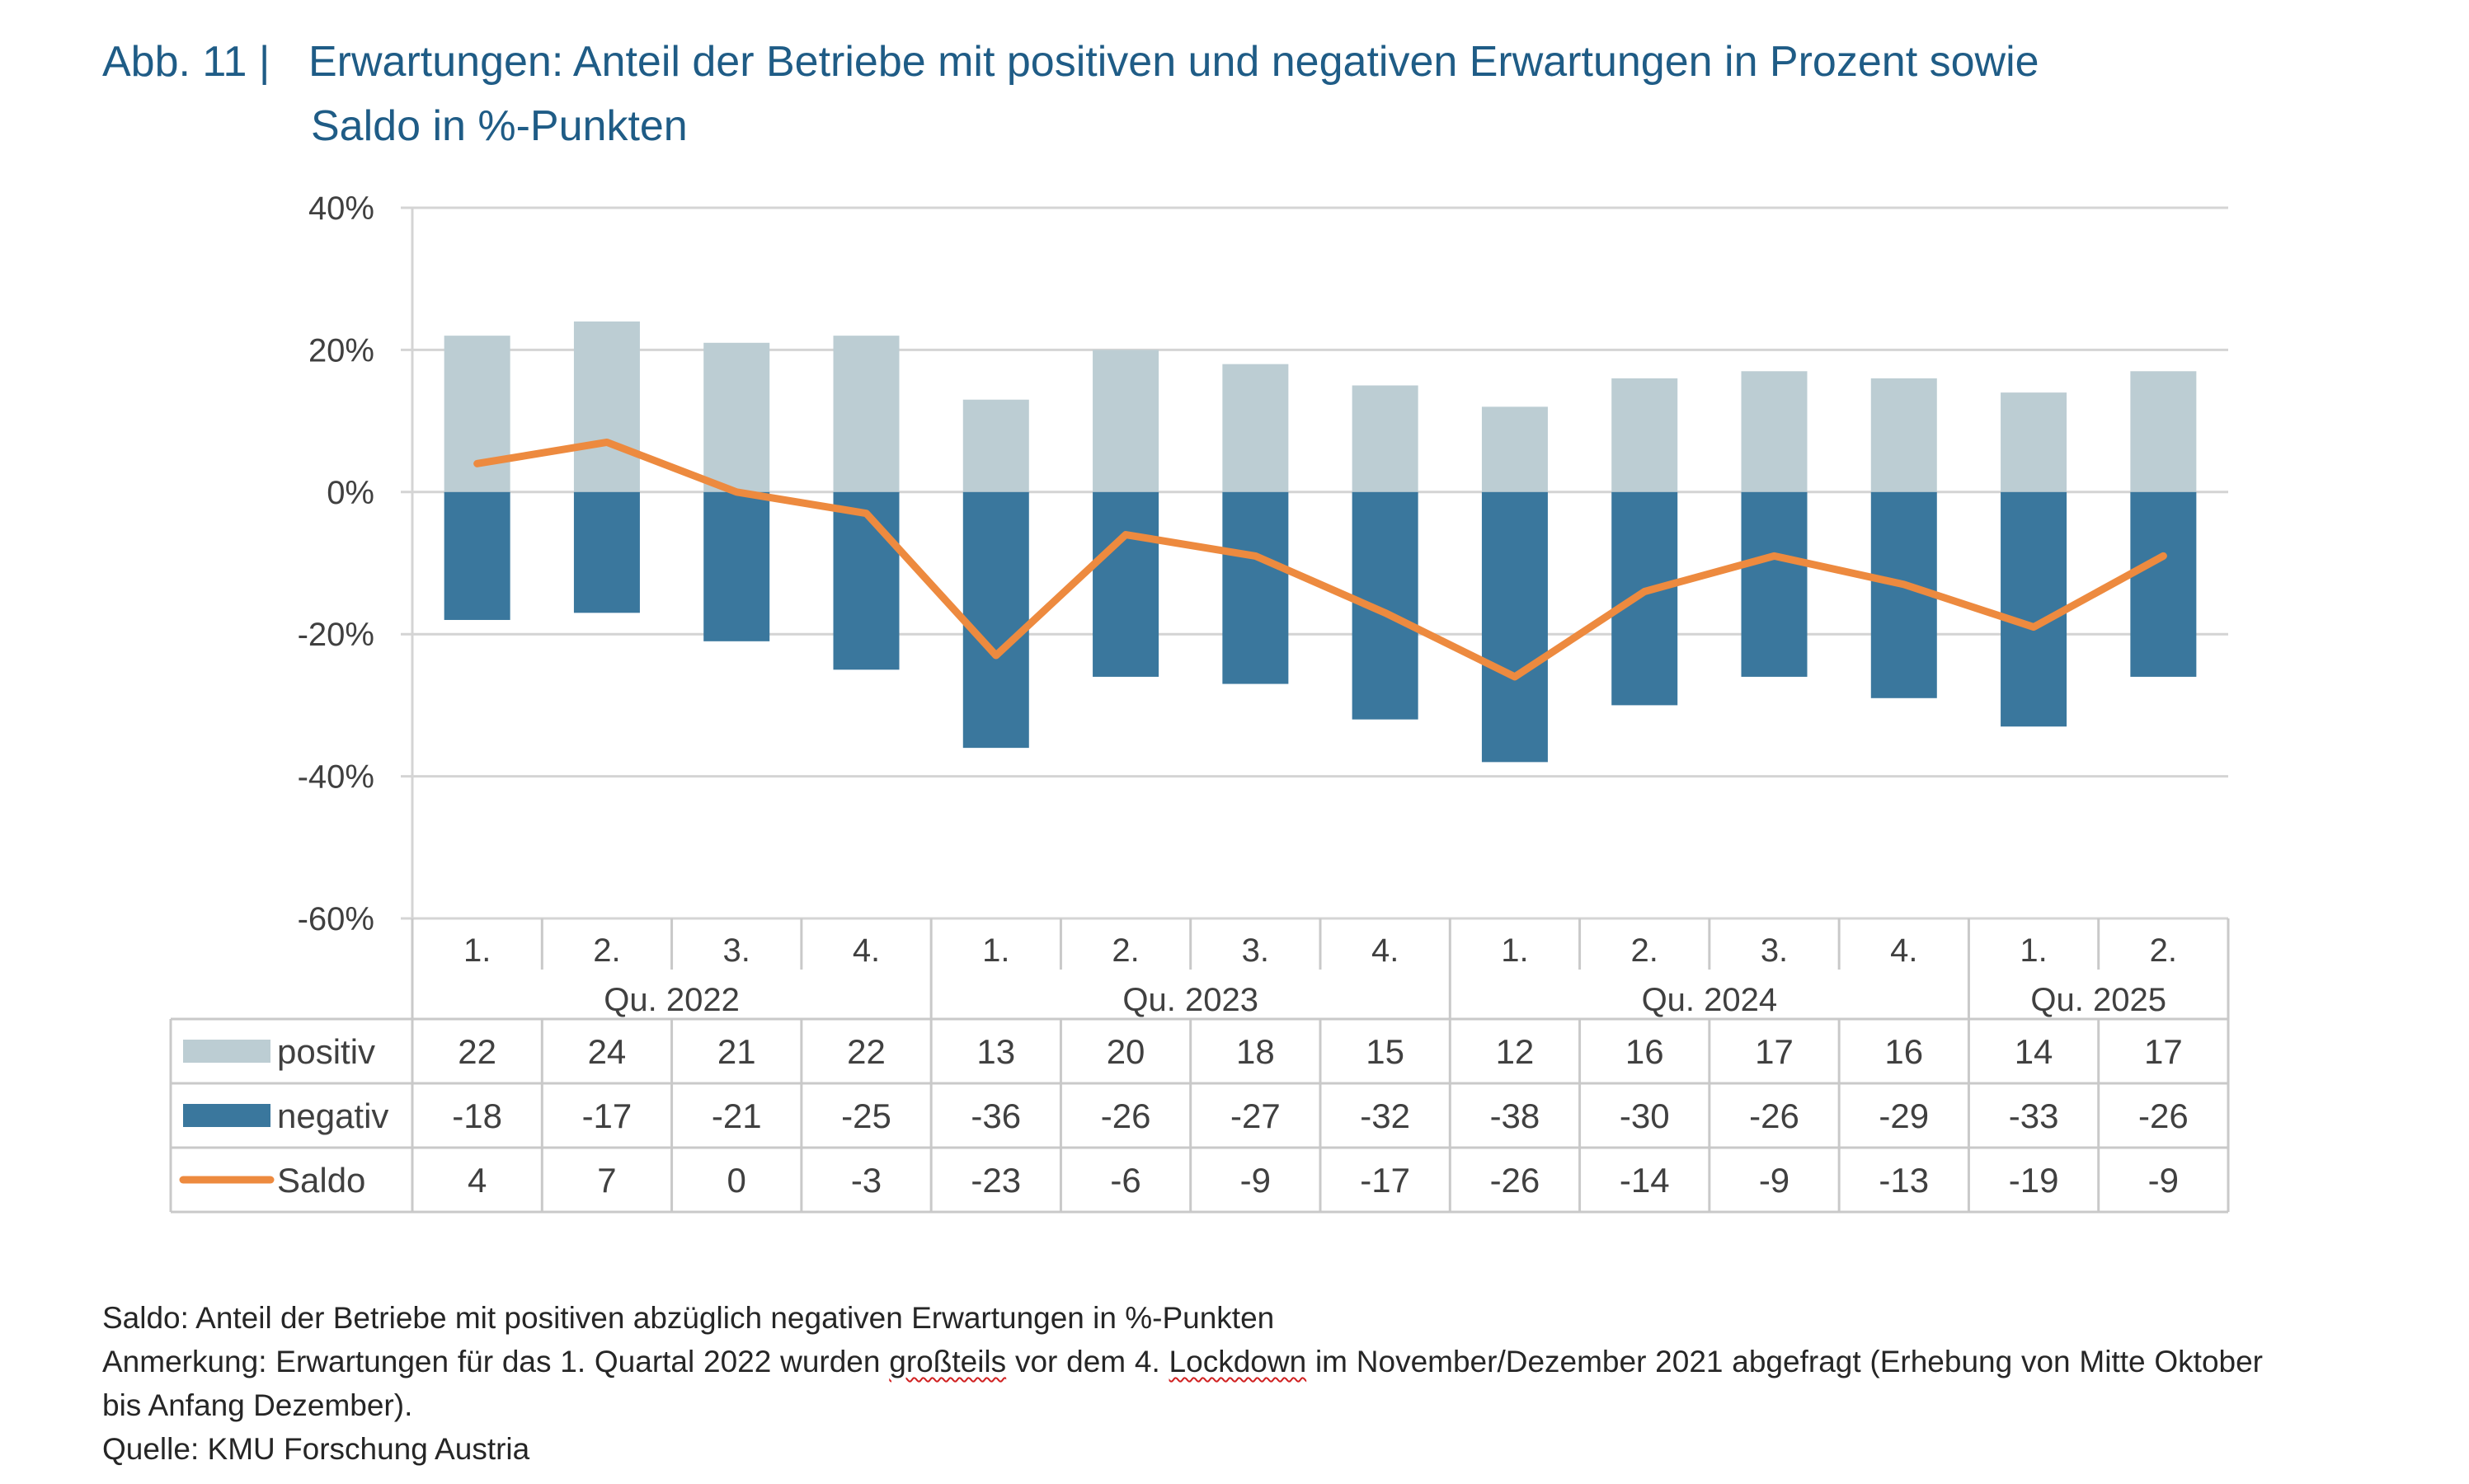  What do you see at coordinates (336, 635) in the screenshot?
I see `y-tick-label: -20%` at bounding box center [336, 635].